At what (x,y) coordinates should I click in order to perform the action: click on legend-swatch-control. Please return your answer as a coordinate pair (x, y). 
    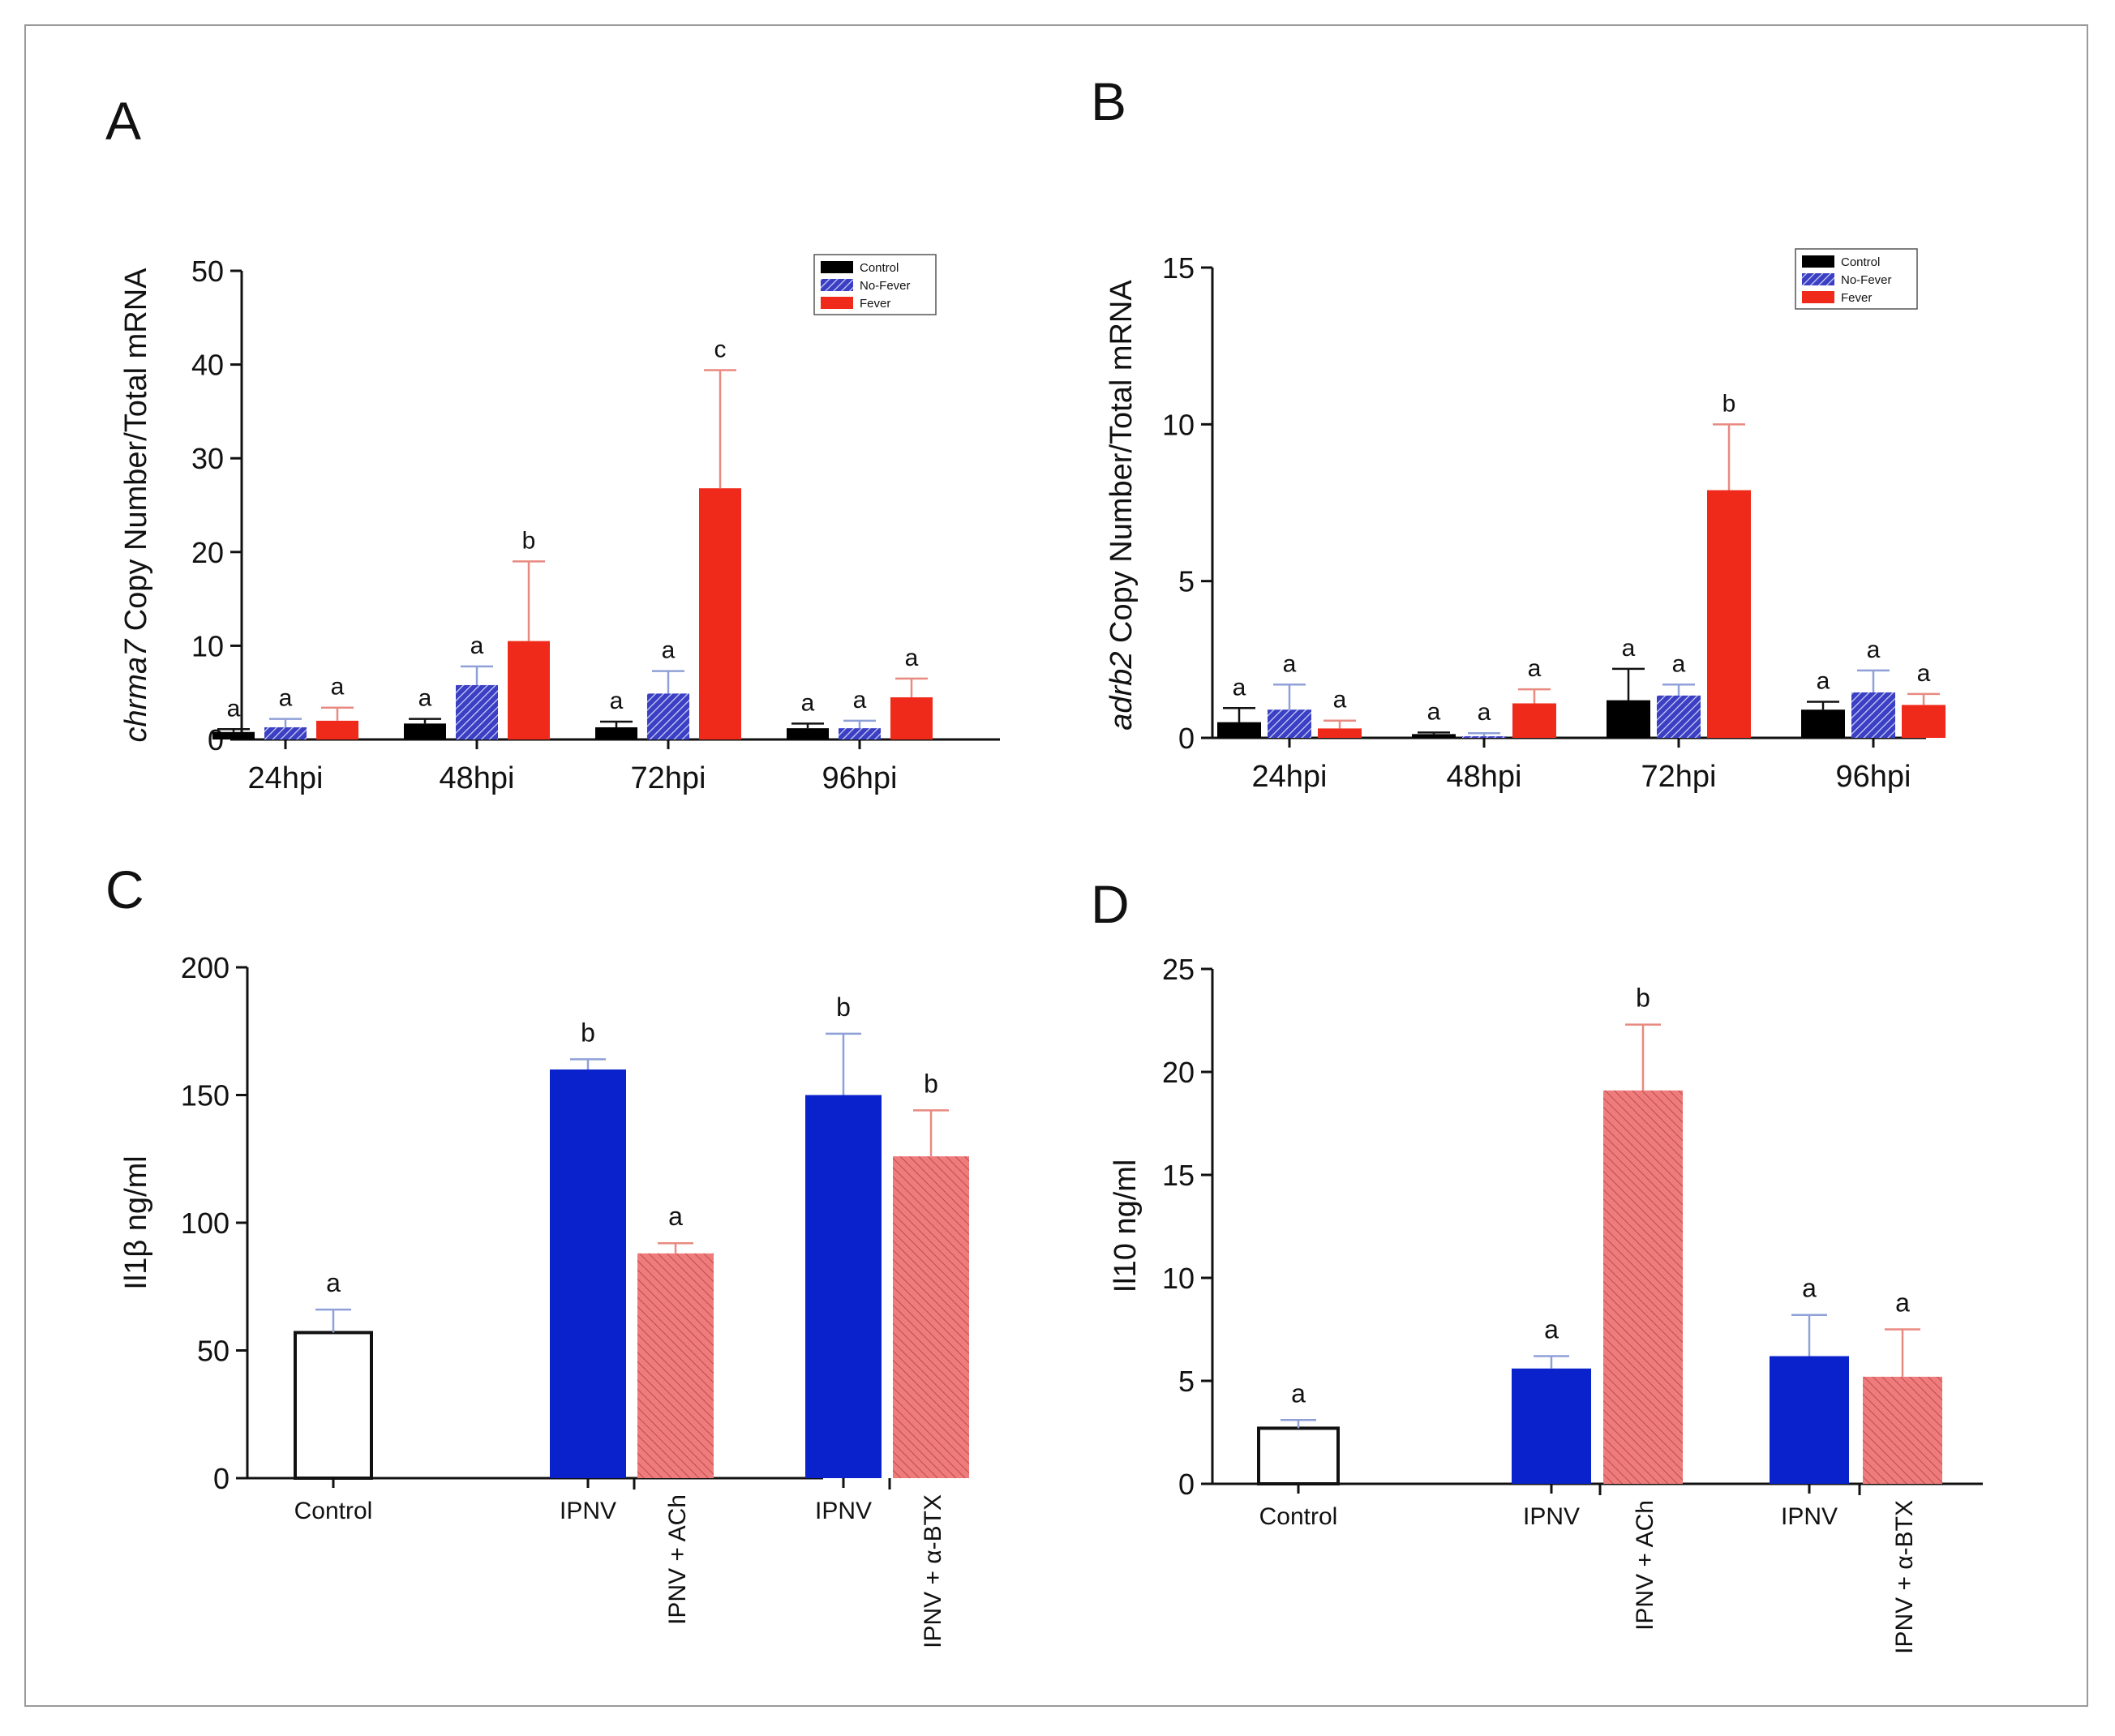
    Looking at the image, I should click on (1818, 262).